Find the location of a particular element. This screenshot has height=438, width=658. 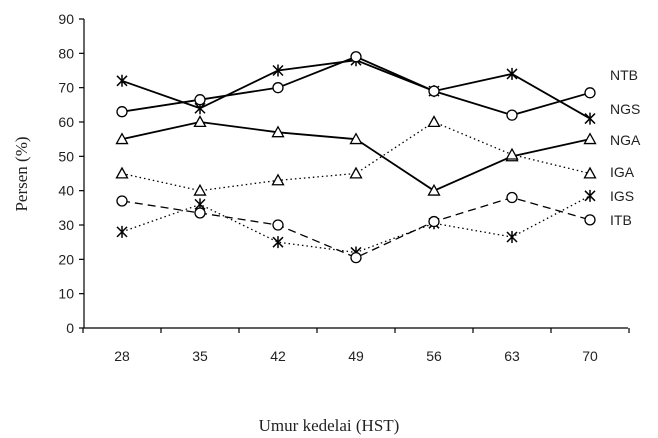

y-tick-label: 90 is located at coordinates (66, 19).